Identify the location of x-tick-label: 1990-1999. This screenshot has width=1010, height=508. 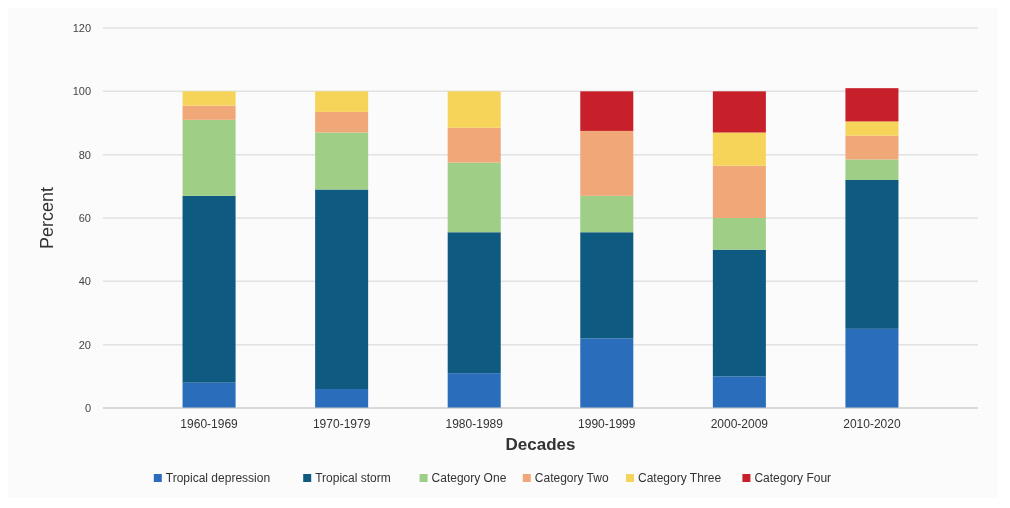
(607, 424).